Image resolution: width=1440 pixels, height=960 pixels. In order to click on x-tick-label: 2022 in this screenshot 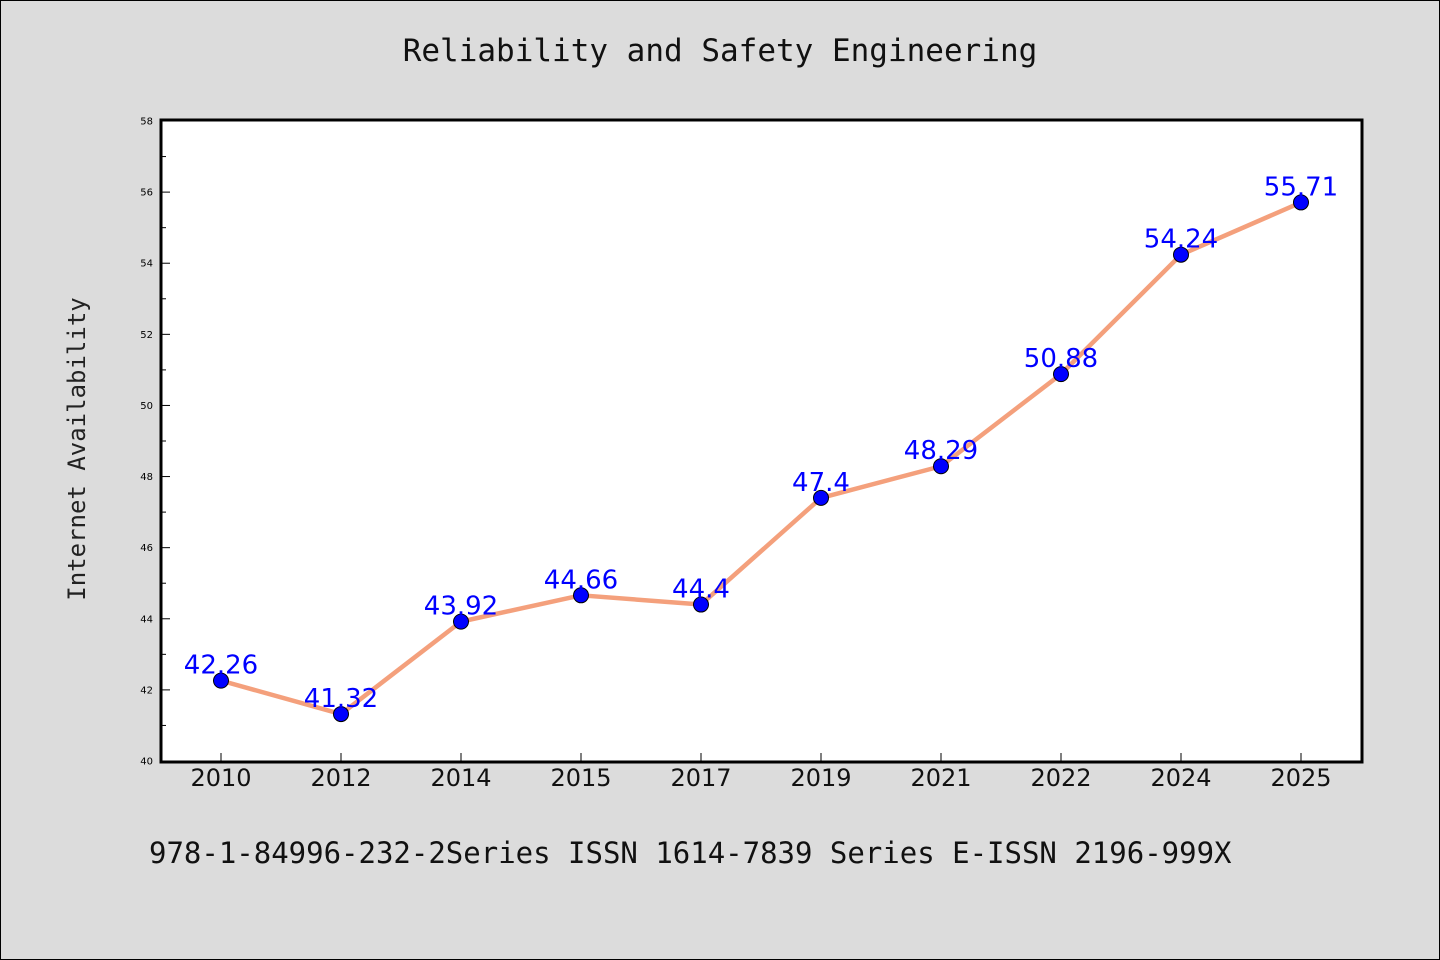, I will do `click(1060, 778)`.